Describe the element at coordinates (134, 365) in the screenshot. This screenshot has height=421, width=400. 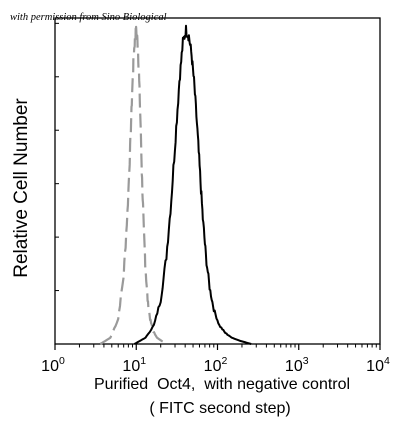
I see `x-tick-label: 10¹` at that location.